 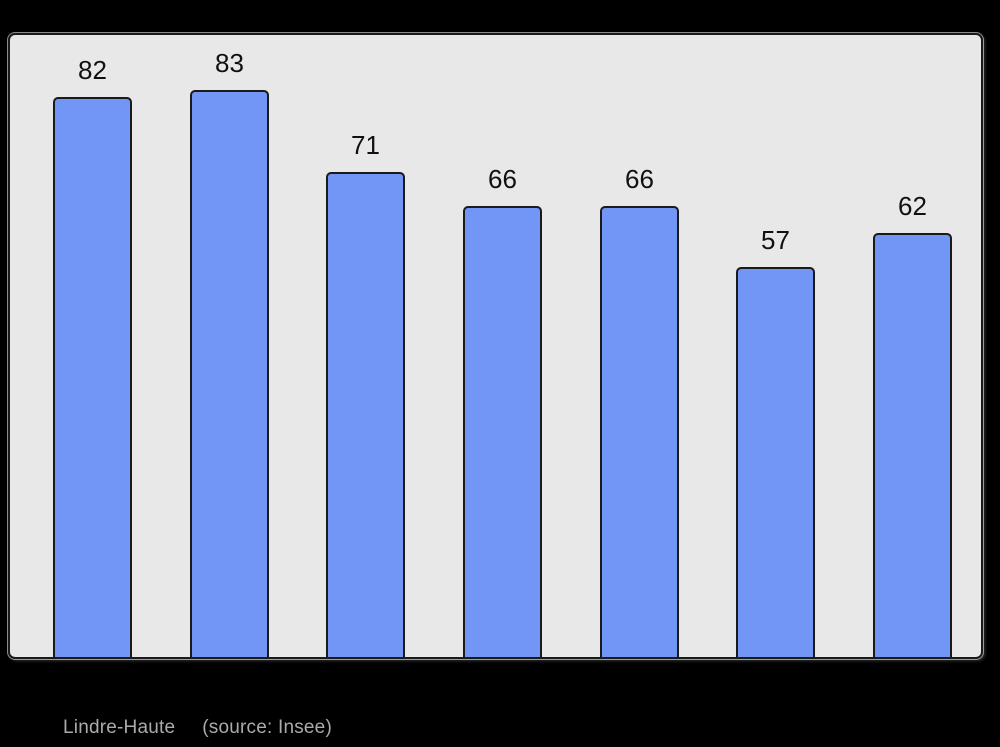 What do you see at coordinates (912, 206) in the screenshot?
I see `bar-data-label: 62` at bounding box center [912, 206].